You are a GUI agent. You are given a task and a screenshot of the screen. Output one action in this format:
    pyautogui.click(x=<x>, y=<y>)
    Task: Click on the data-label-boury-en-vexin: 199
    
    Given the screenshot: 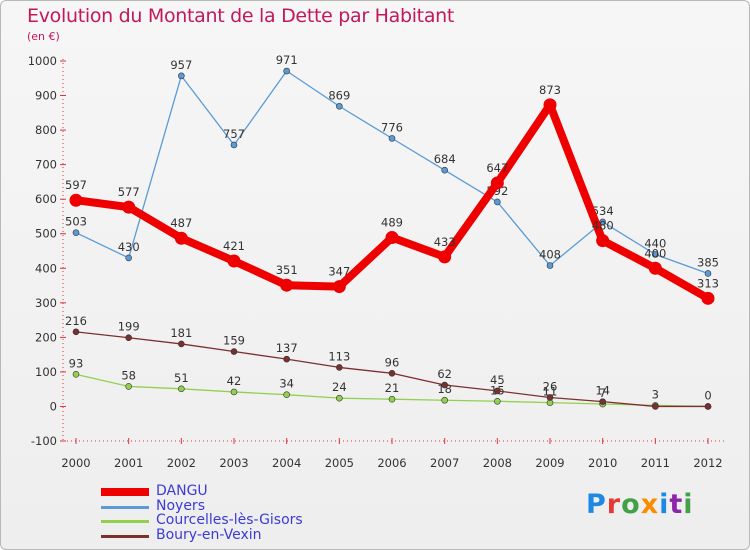 What is the action you would take?
    pyautogui.click(x=129, y=327)
    